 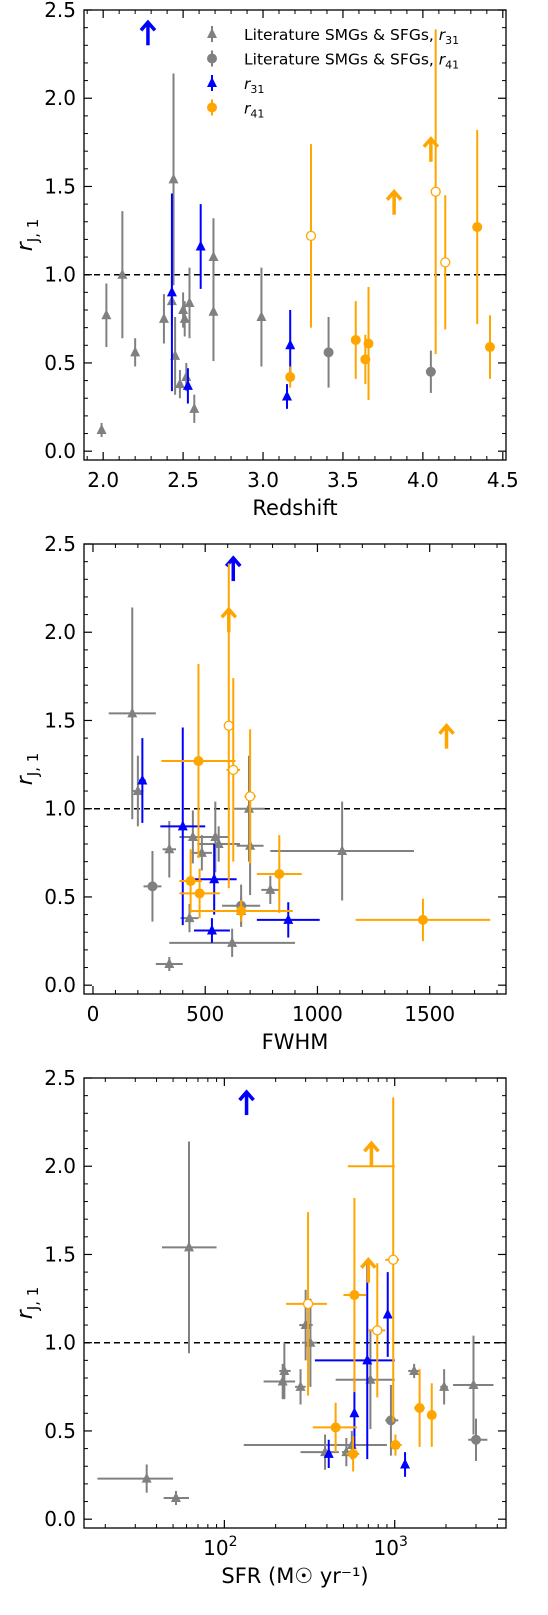 I want to click on y-tick-label: 2.5, so click(x=60, y=1078).